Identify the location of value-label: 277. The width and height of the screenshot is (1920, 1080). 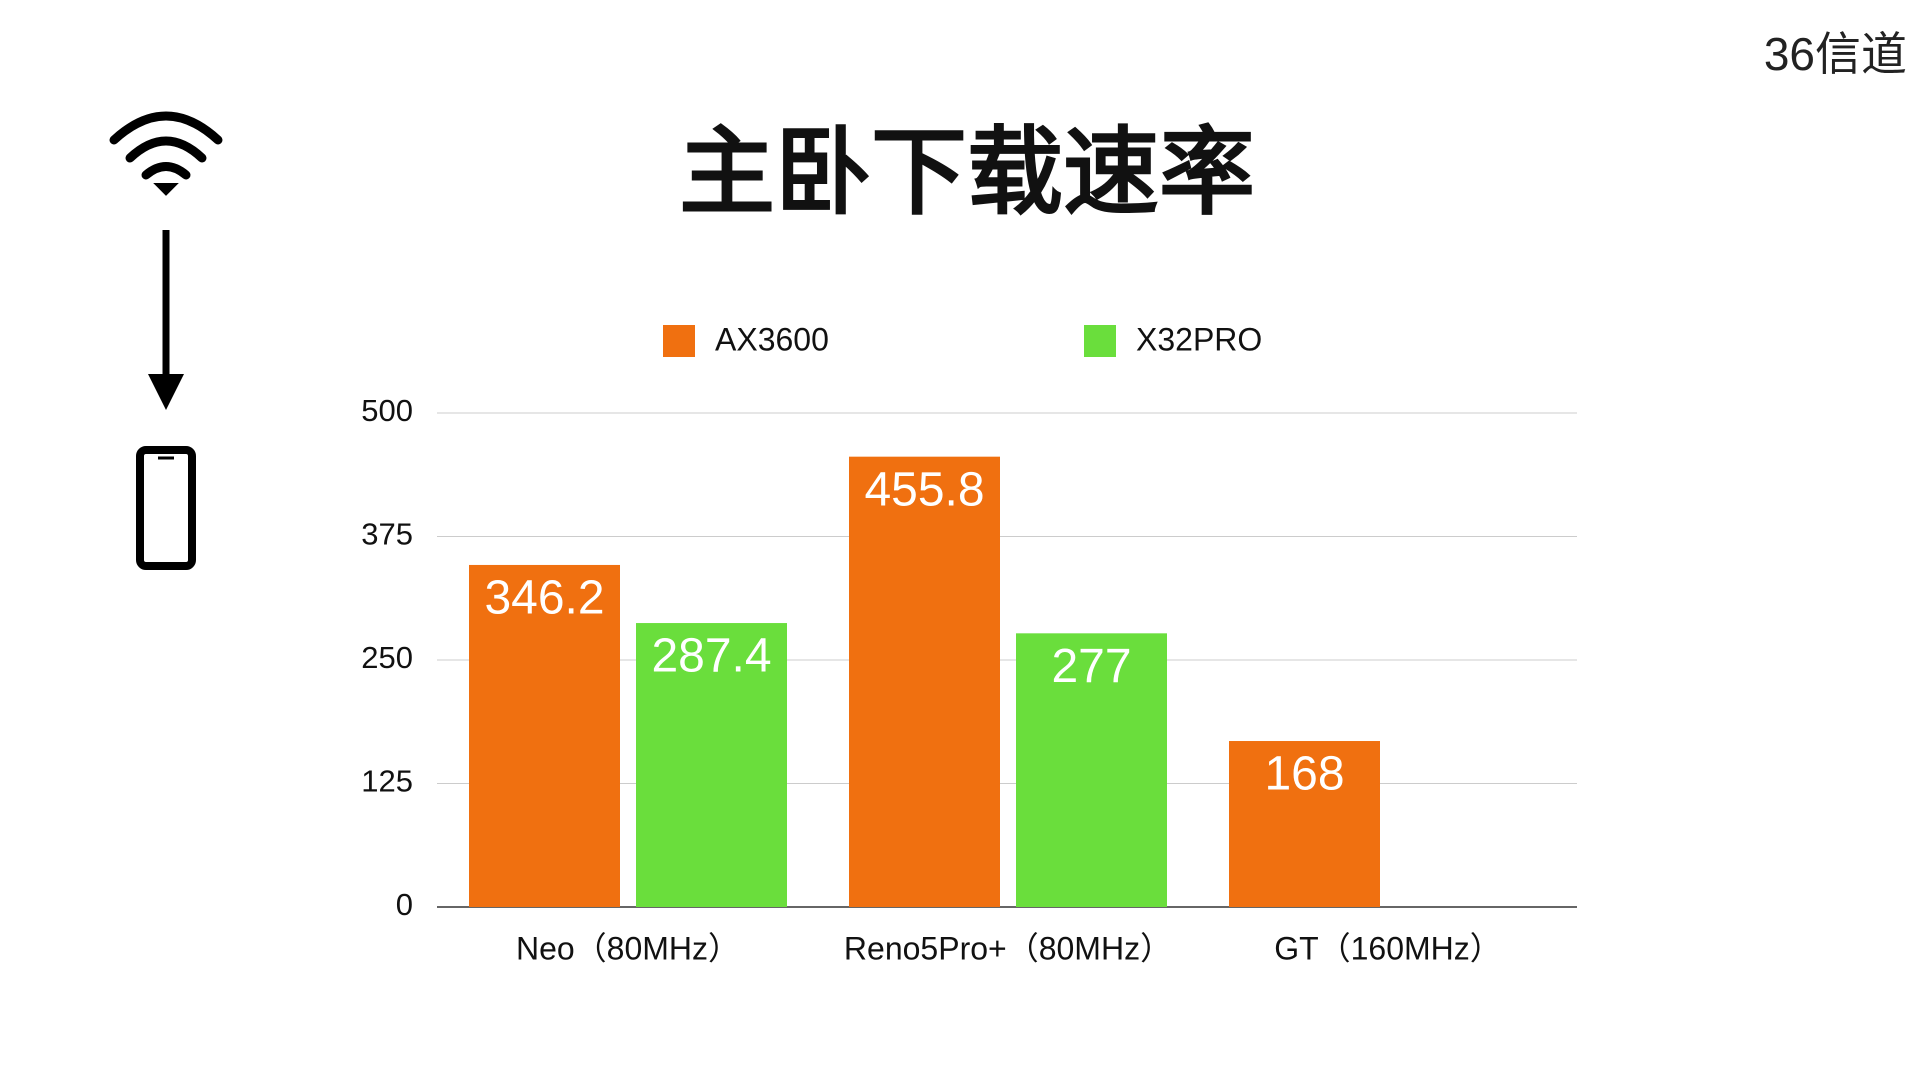
(1091, 666).